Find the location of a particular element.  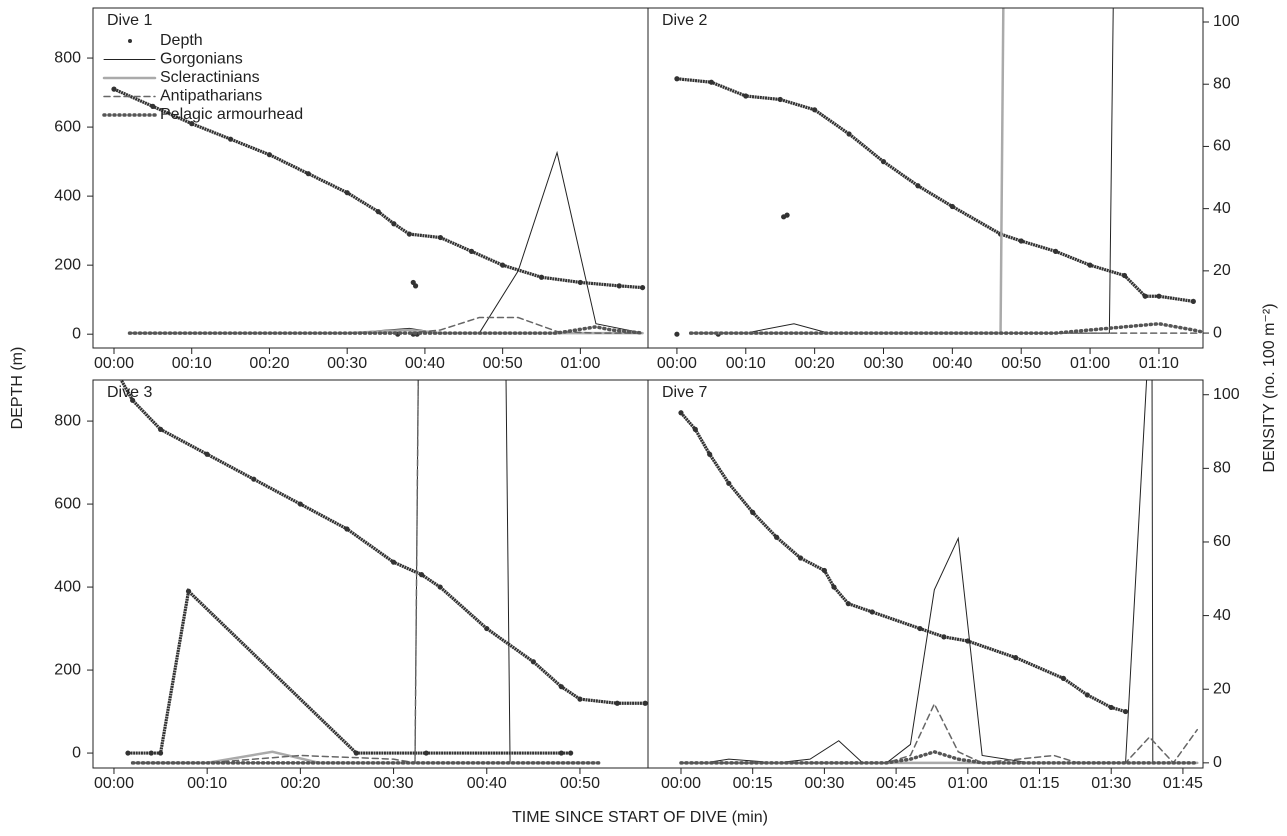

x-axis-title: TIME SINCE START OF DIVE (min) is located at coordinates (640, 817).